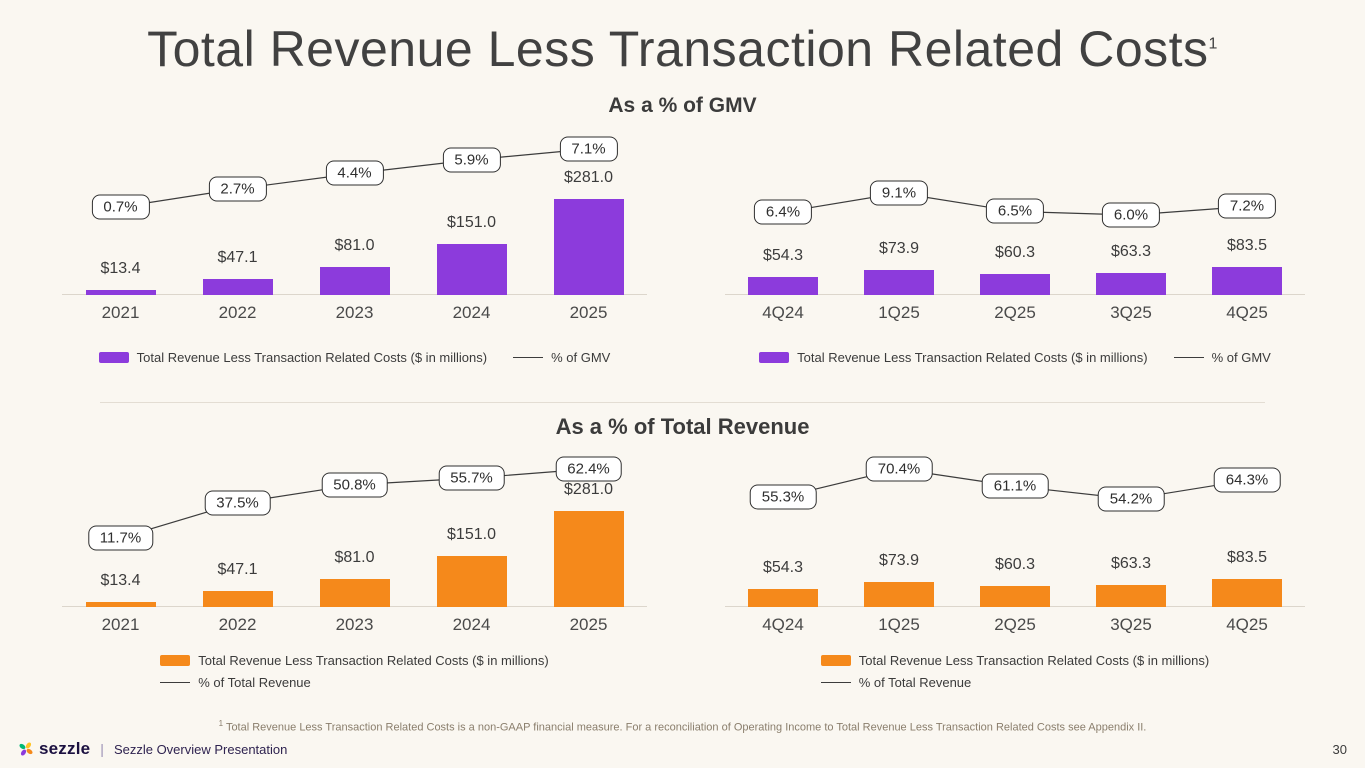 This screenshot has height=768, width=1365. I want to click on pct-label: 0.7%, so click(120, 207).